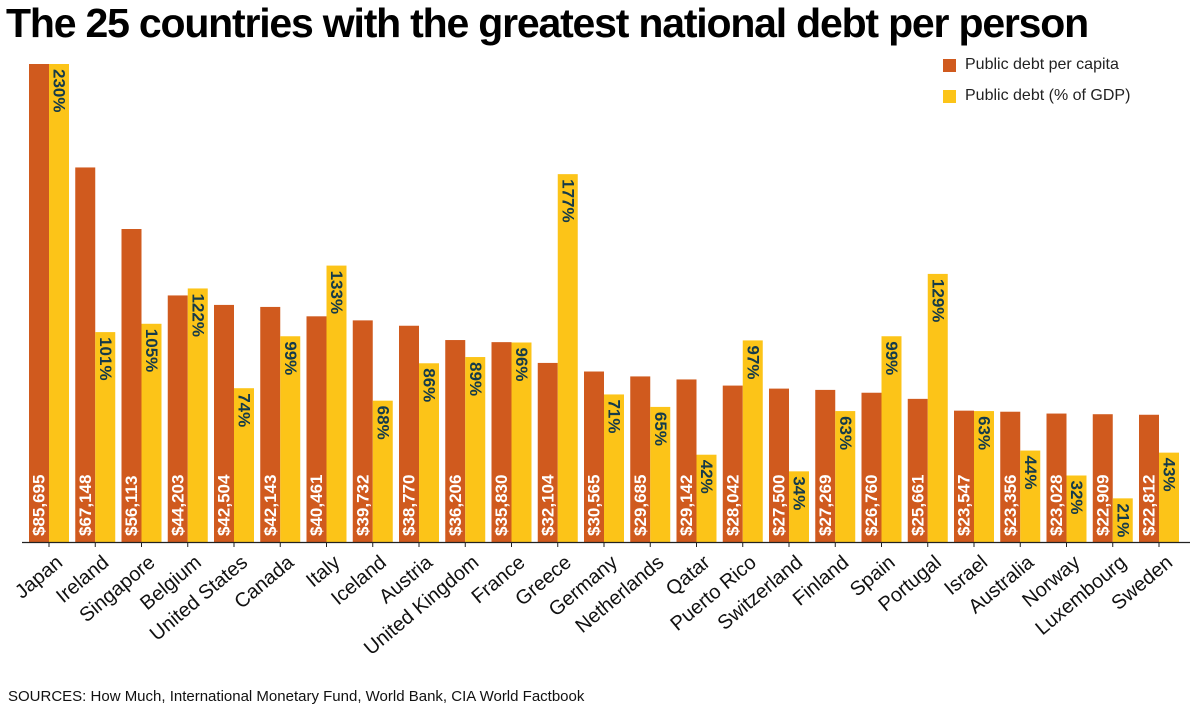  What do you see at coordinates (521, 364) in the screenshot?
I see `label-pct-gdp-france: 96%` at bounding box center [521, 364].